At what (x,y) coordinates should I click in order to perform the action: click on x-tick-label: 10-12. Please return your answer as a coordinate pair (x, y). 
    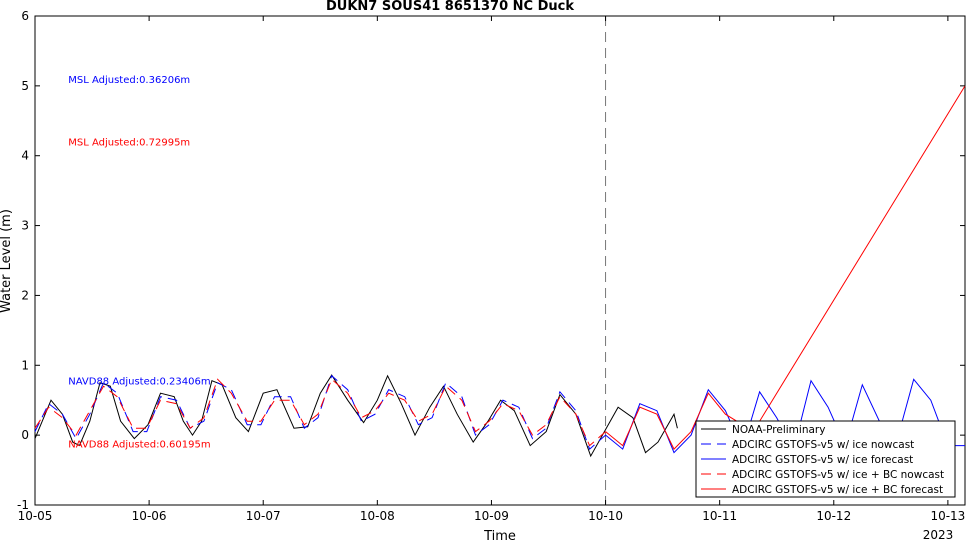
    Looking at the image, I should click on (833, 516).